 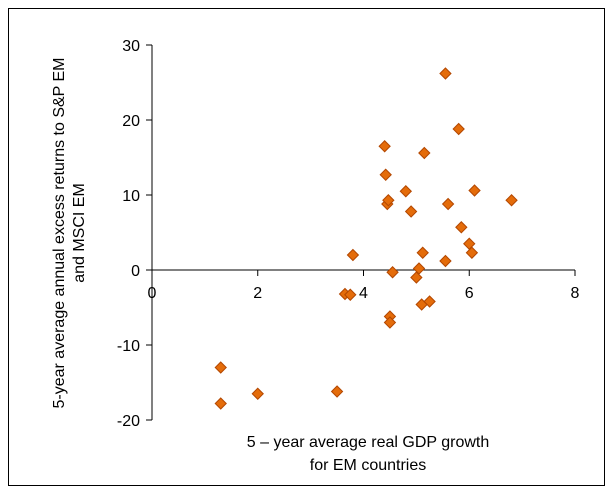 I want to click on y-axis-label-line-2: and MSCI EM, so click(x=79, y=233).